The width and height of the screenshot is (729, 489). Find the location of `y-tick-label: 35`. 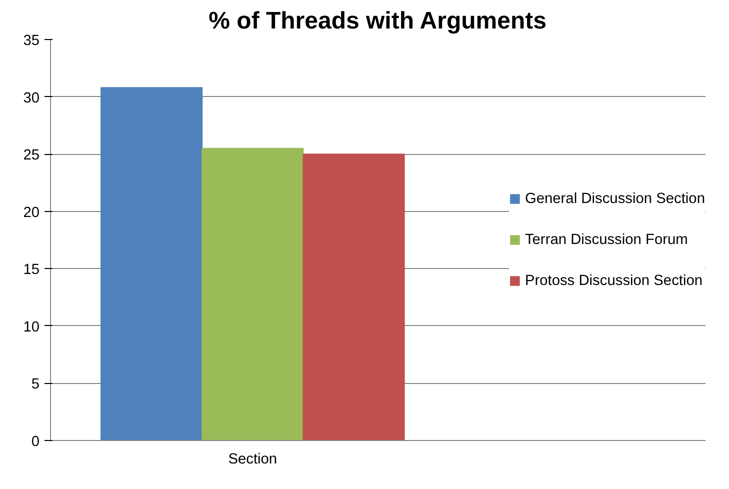

y-tick-label: 35 is located at coordinates (31, 41).